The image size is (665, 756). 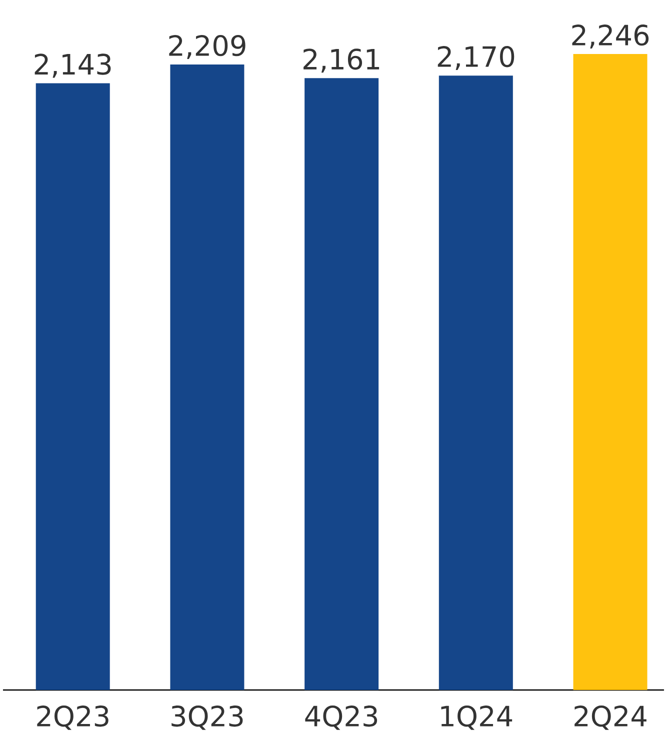 I want to click on x-tick-label: 1Q24, so click(x=476, y=718).